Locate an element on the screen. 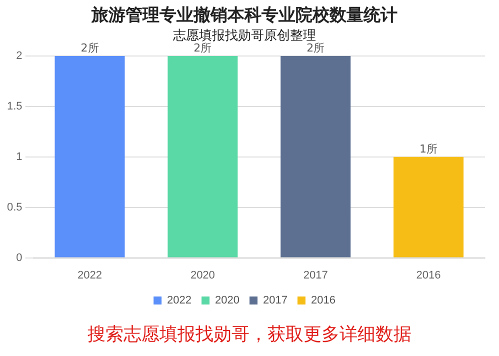 Image resolution: width=499 pixels, height=356 pixels. x-tick-label: 2020 is located at coordinates (202, 275).